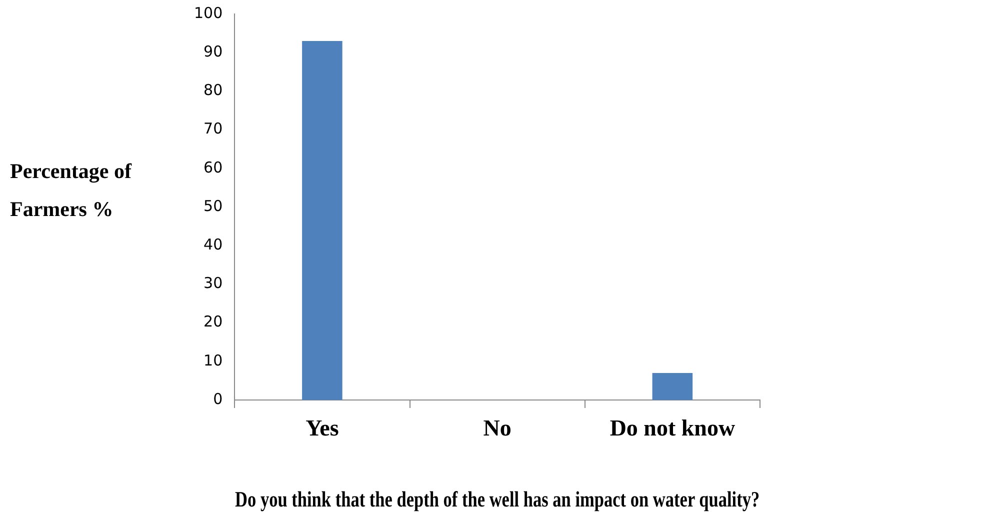 The width and height of the screenshot is (1000, 528). What do you see at coordinates (213, 51) in the screenshot?
I see `y-tick-label: 90` at bounding box center [213, 51].